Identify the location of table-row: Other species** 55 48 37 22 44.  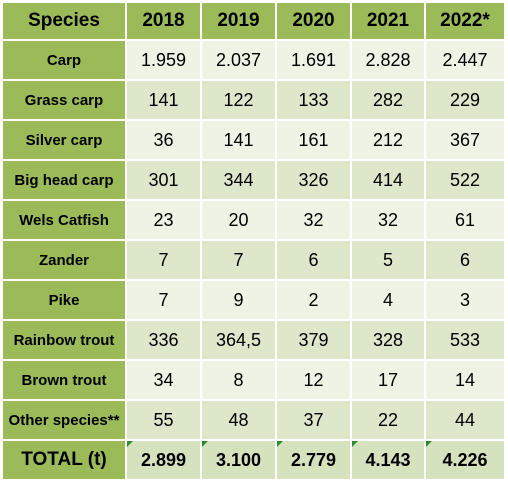
(253, 420).